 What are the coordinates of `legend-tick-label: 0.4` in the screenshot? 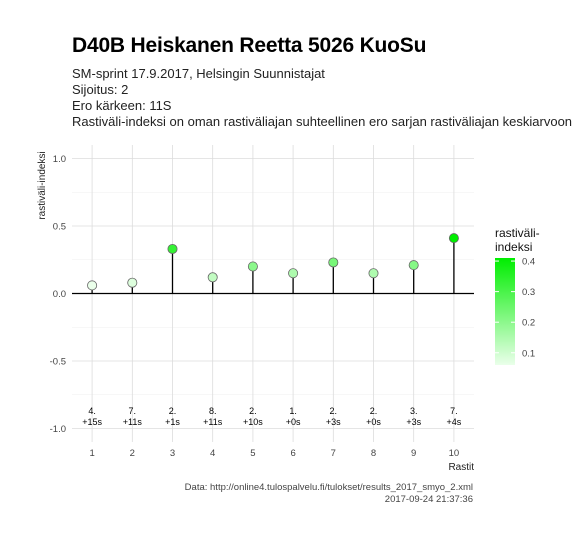 It's located at (528, 262).